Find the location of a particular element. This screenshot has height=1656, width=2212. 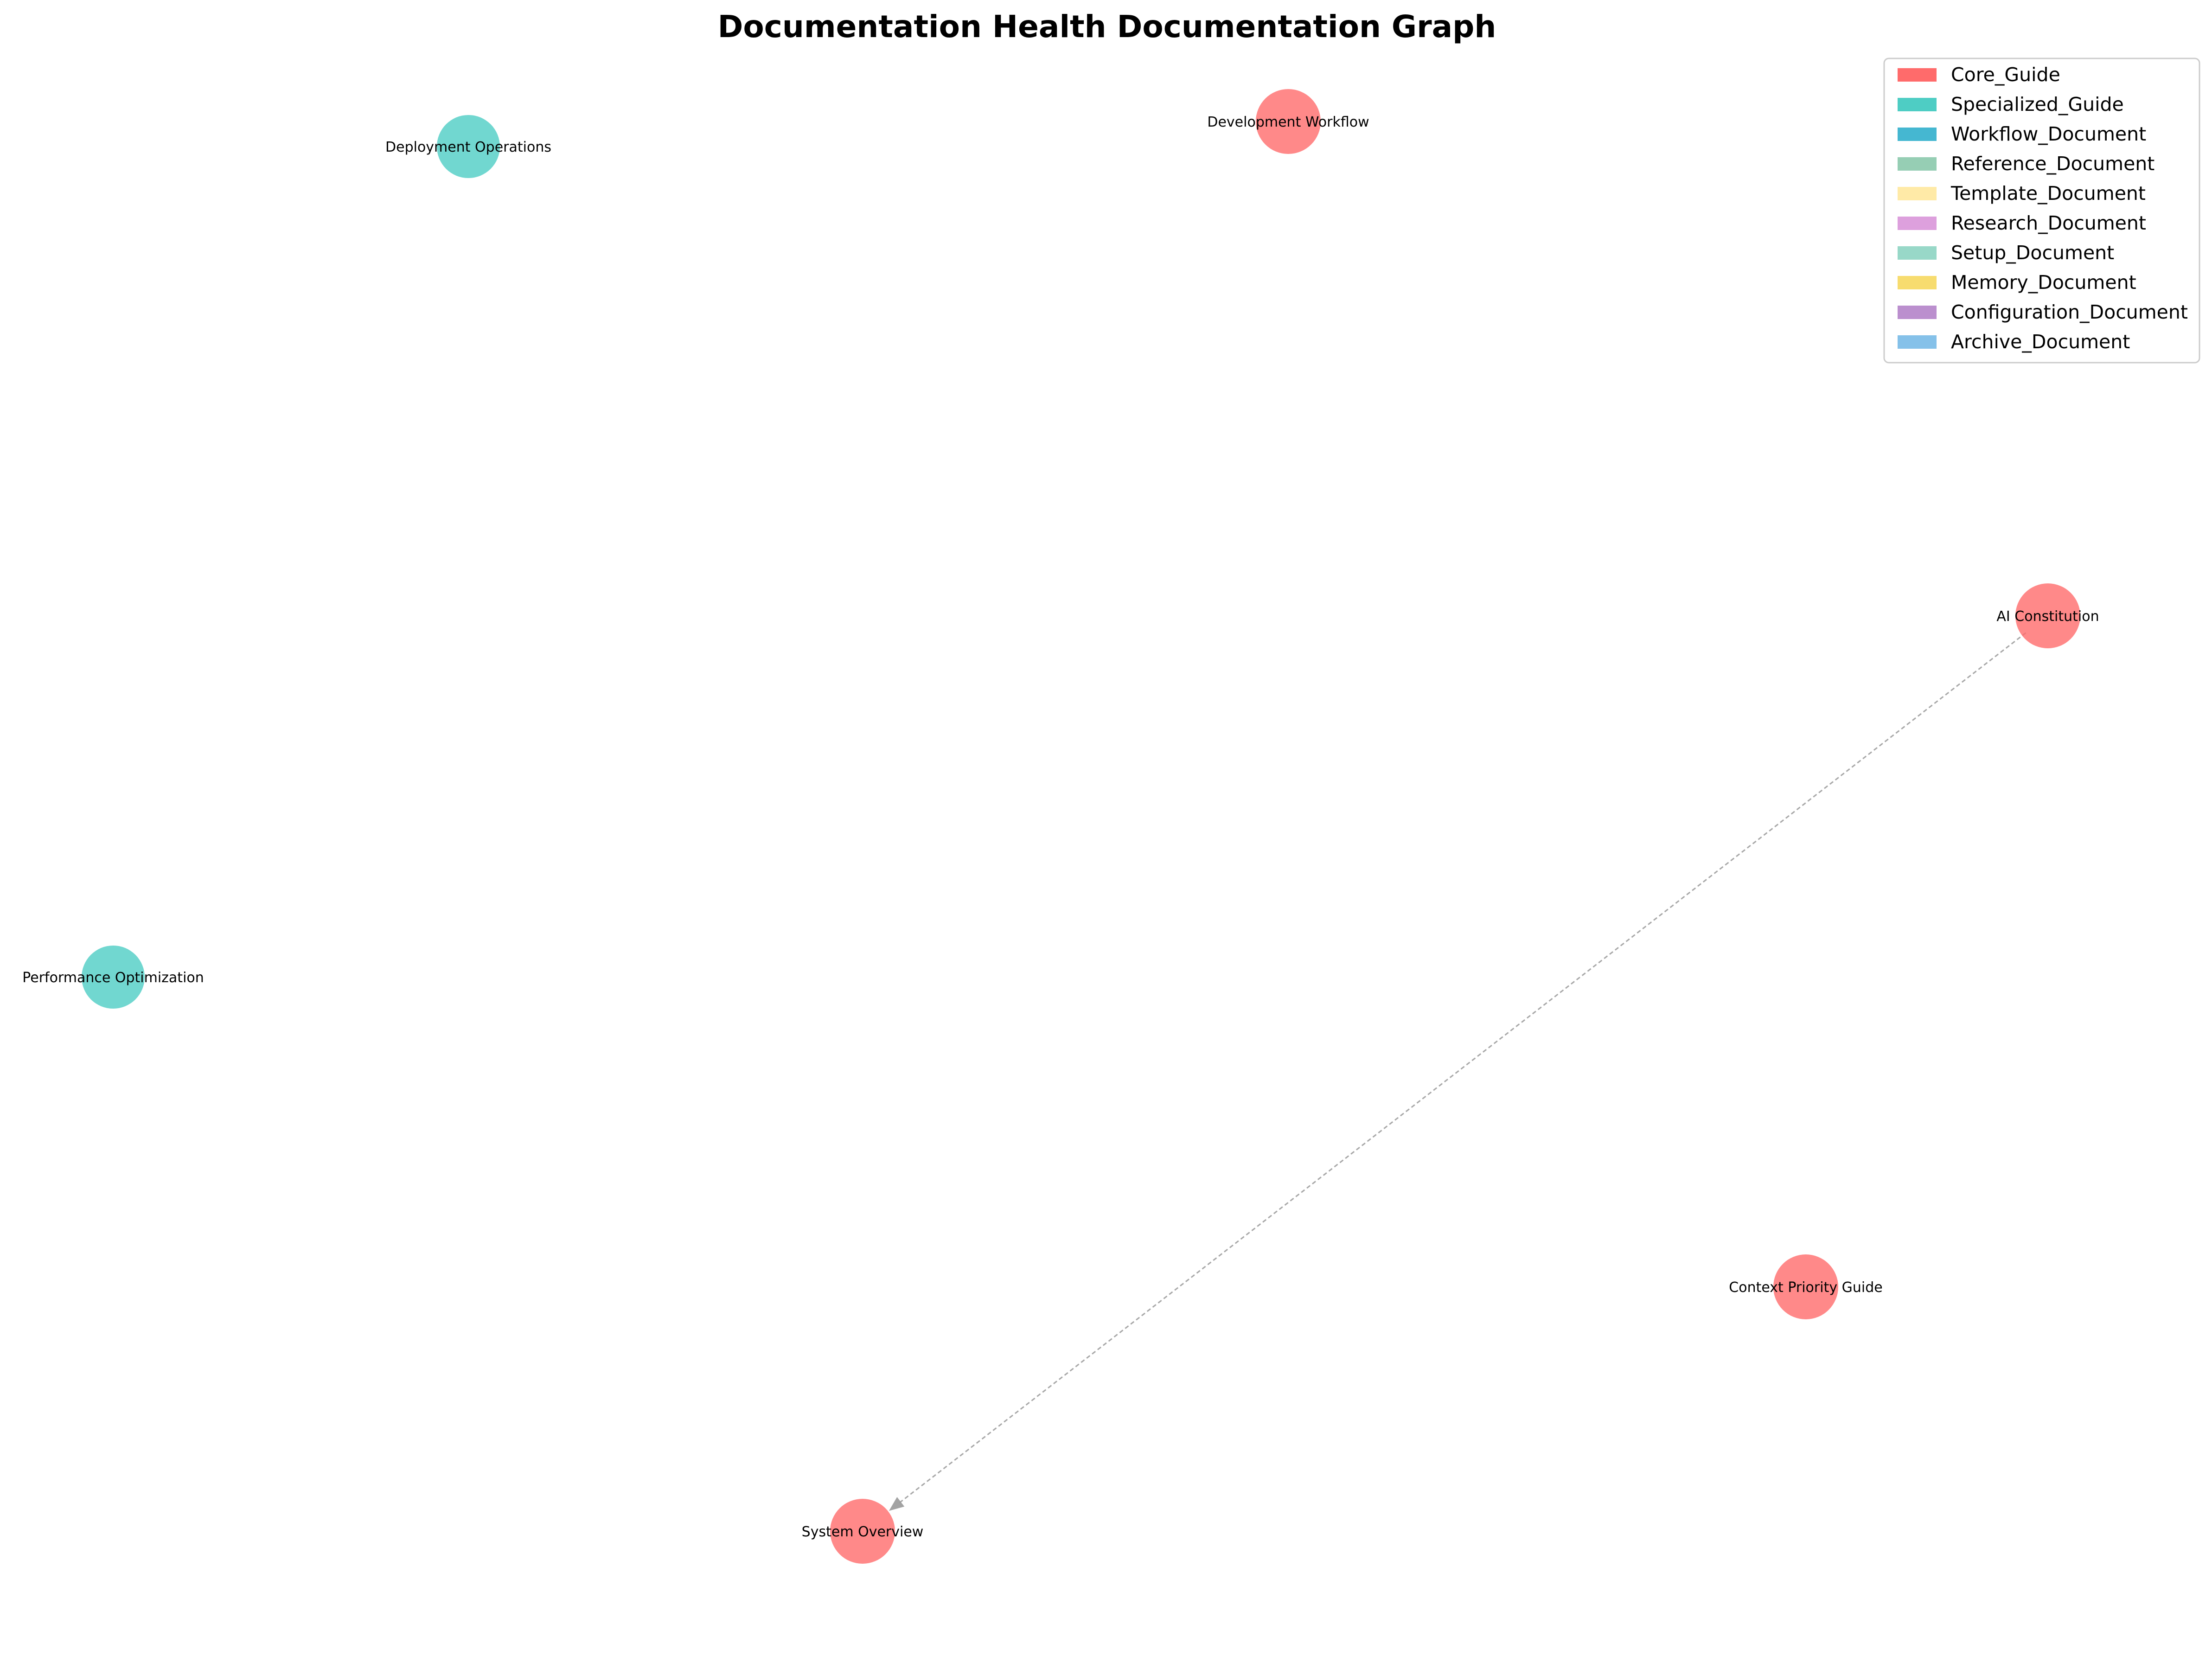

legend-frame is located at coordinates (2041, 211).